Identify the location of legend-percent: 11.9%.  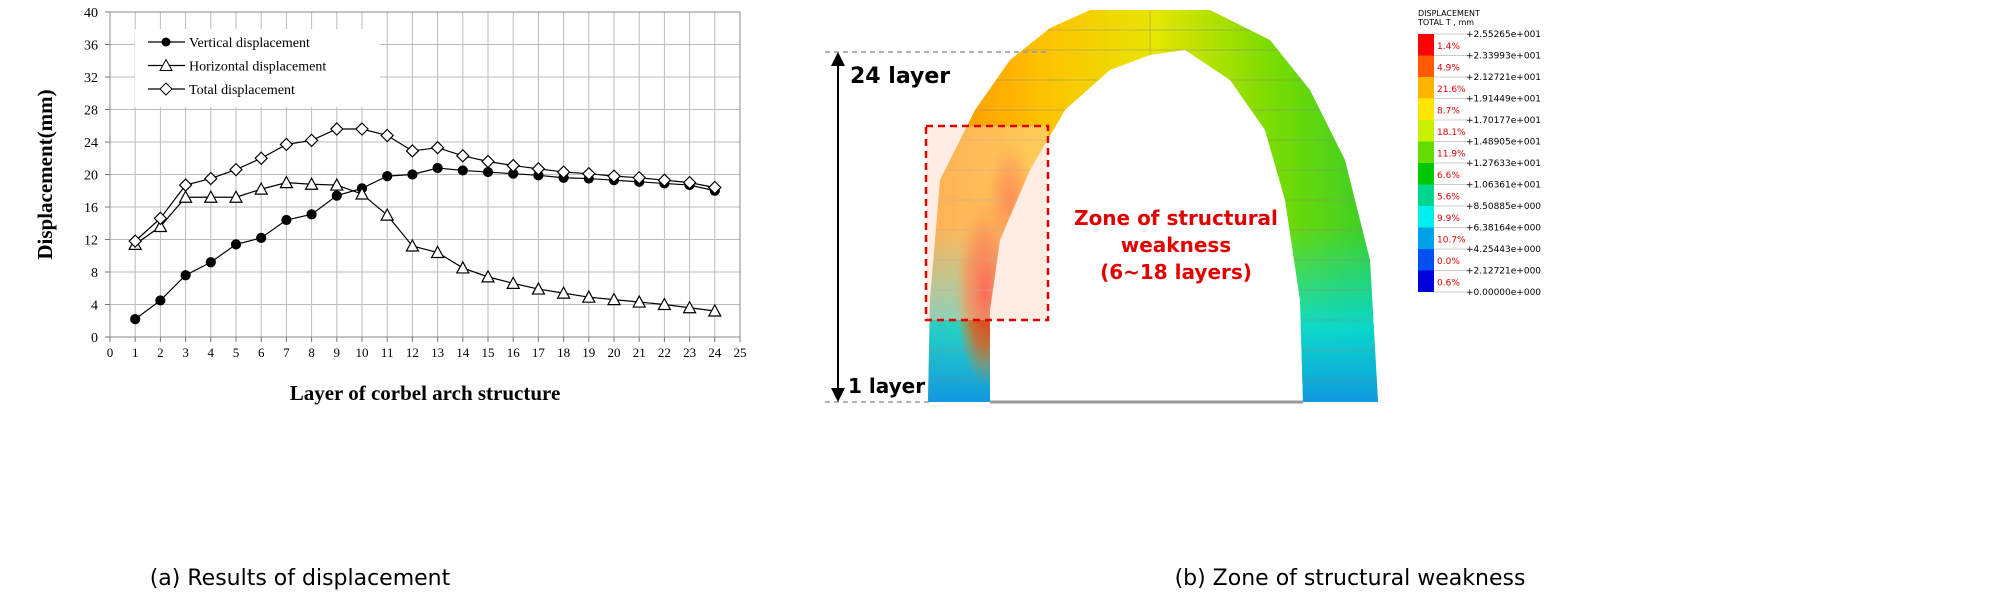
(1451, 155).